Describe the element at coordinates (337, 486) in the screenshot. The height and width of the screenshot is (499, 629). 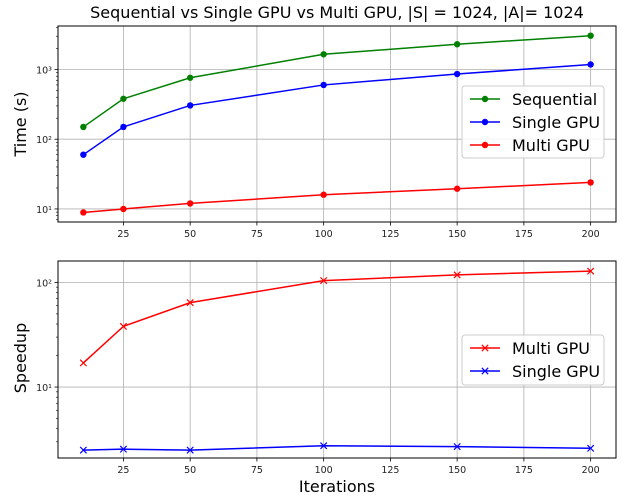
I see `bottom-xlabel: Iterations` at that location.